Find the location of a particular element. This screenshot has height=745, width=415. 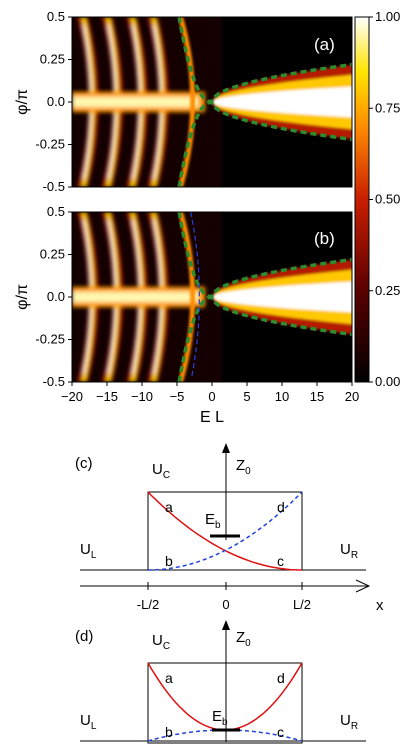

diagram-c-label: (c) is located at coordinates (84, 463).